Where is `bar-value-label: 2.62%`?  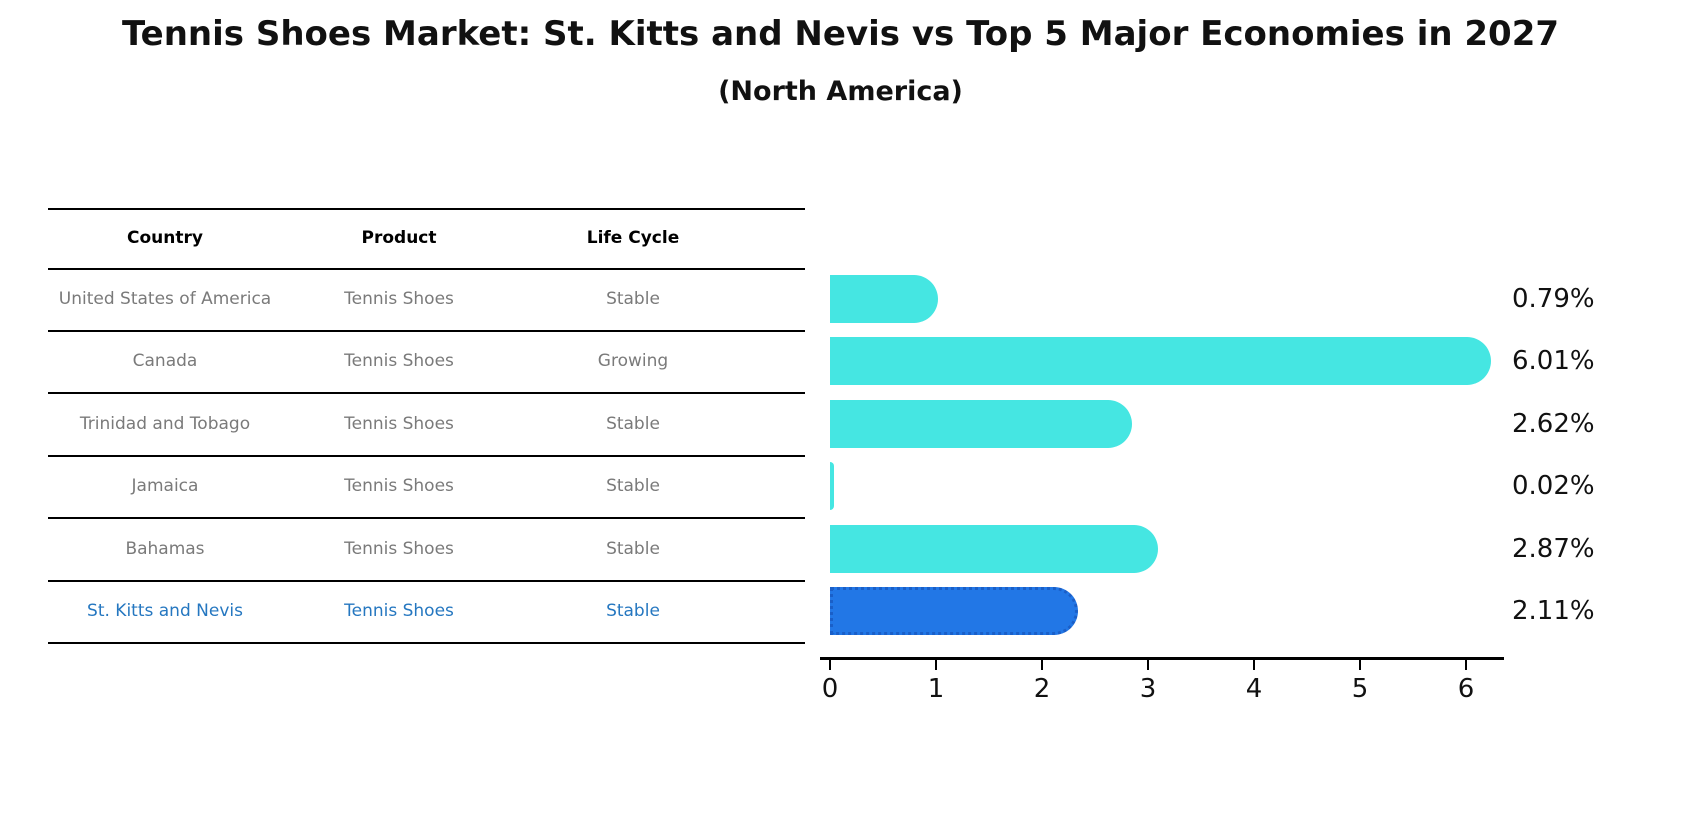
bar-value-label: 2.62% is located at coordinates (1553, 424).